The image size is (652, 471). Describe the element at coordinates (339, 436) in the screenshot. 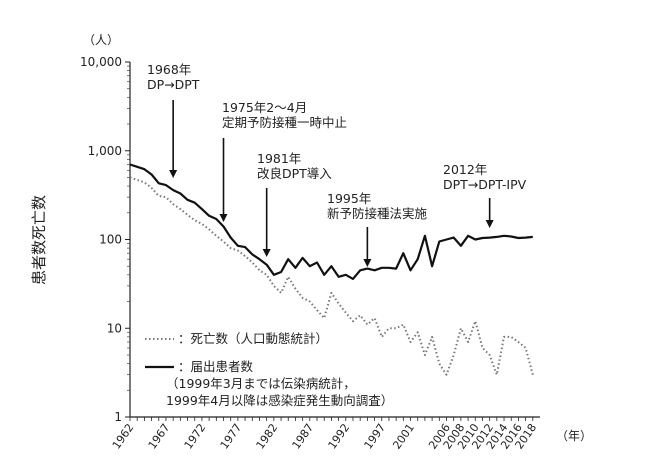

I see `x-tick-label: 1992` at that location.